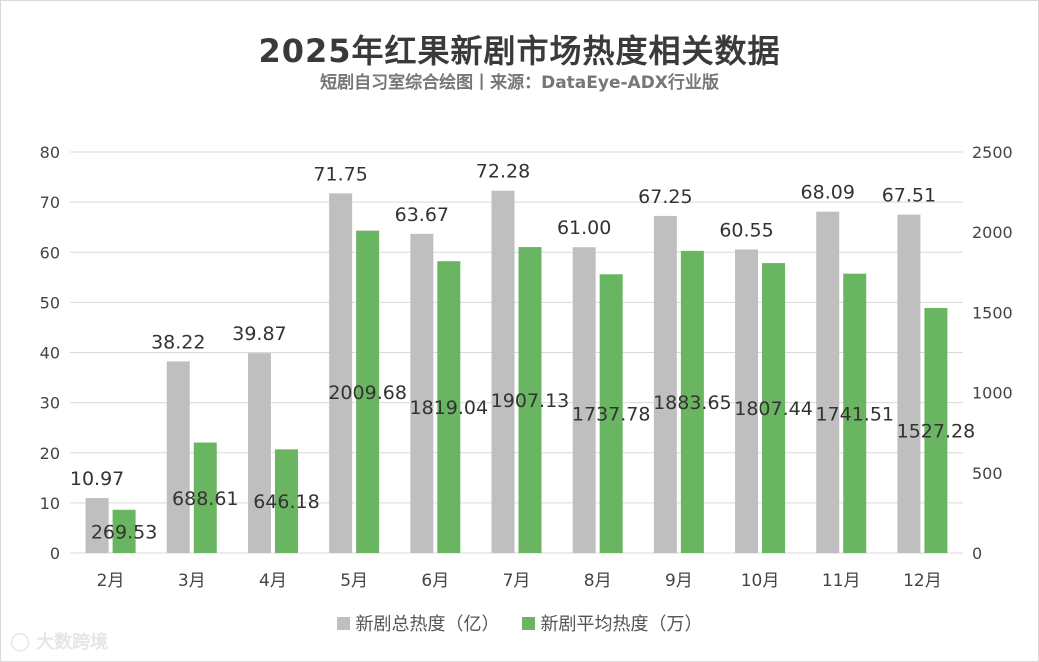  Describe the element at coordinates (340, 174) in the screenshot. I see `data-label-total: 71.75` at that location.